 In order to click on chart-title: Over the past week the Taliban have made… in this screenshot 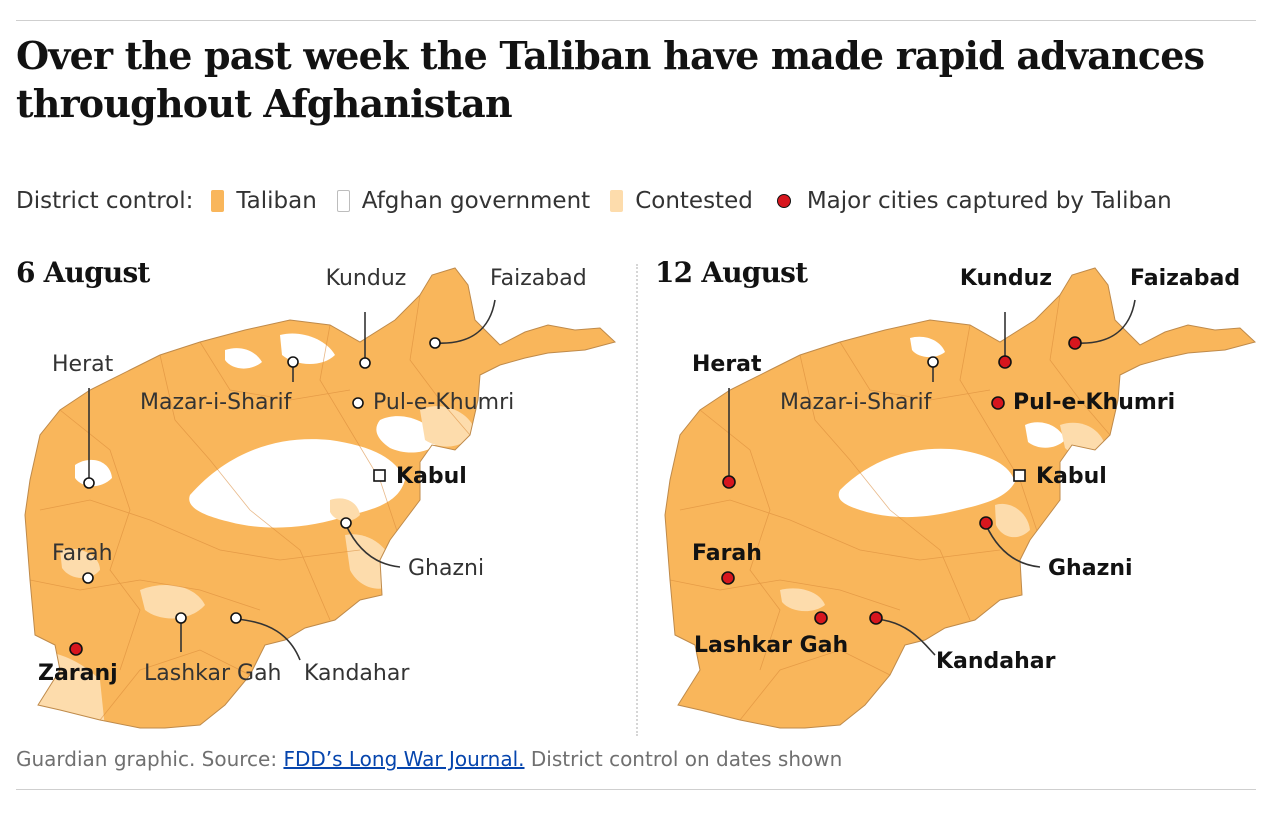, I will do `click(610, 79)`.